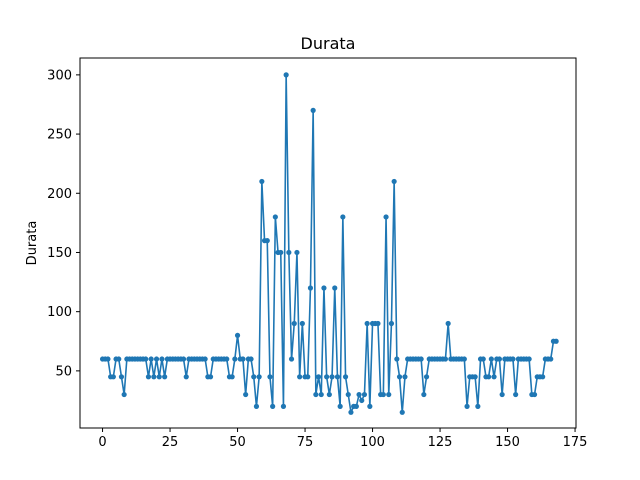 The image size is (640, 480). Describe the element at coordinates (59, 75) in the screenshot. I see `y-tick-label: 300` at that location.